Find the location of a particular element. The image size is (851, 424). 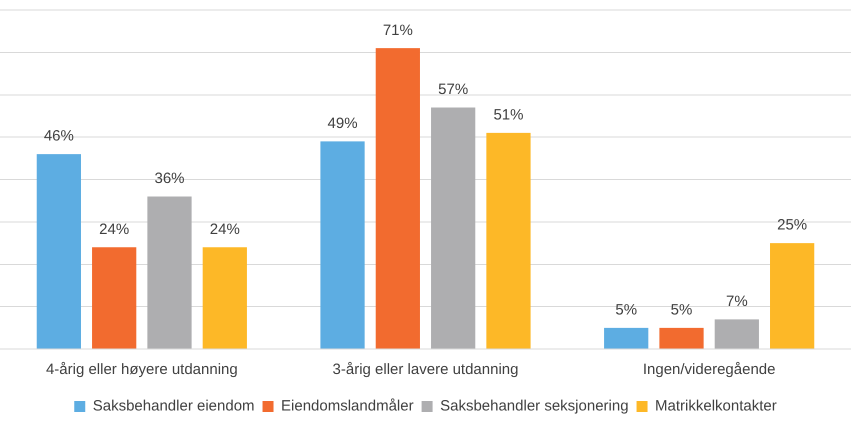

x-tick-label: Ingen/videregående is located at coordinates (709, 369).